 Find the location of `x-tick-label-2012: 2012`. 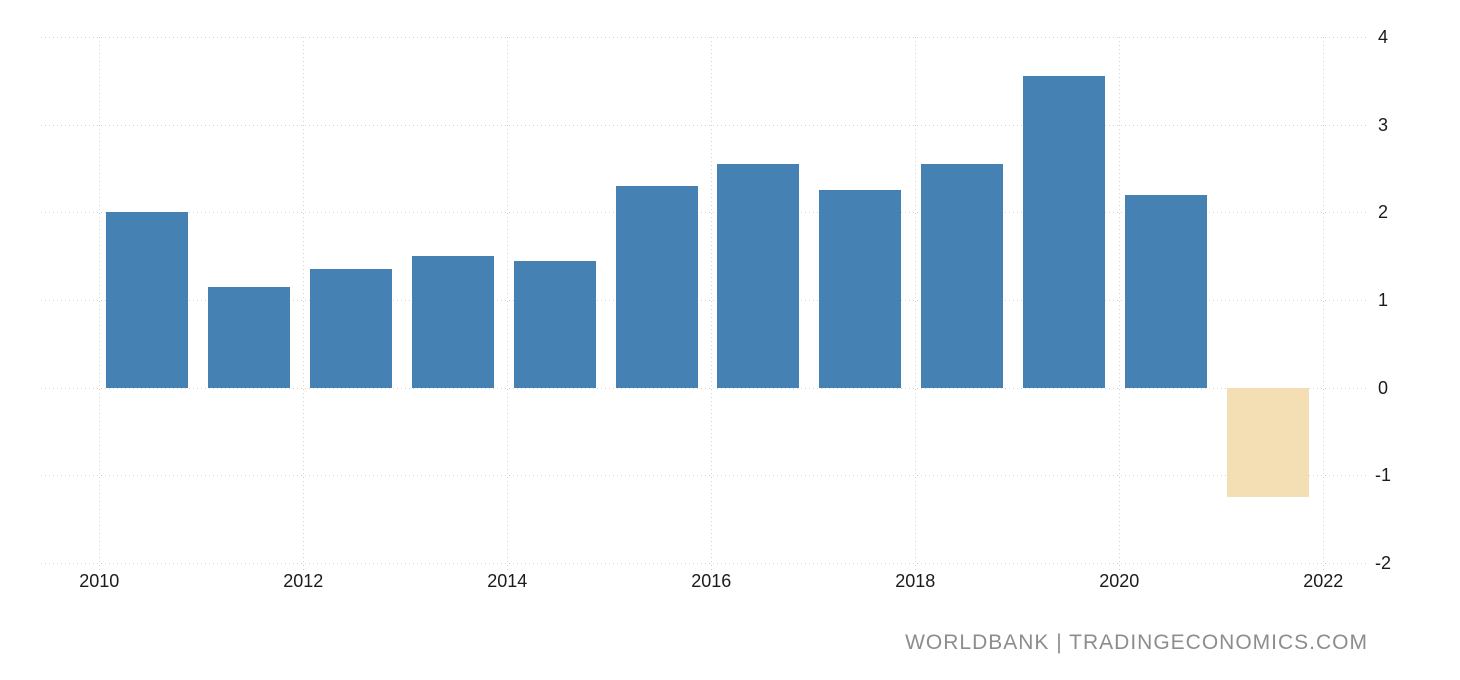

x-tick-label-2012: 2012 is located at coordinates (303, 581).